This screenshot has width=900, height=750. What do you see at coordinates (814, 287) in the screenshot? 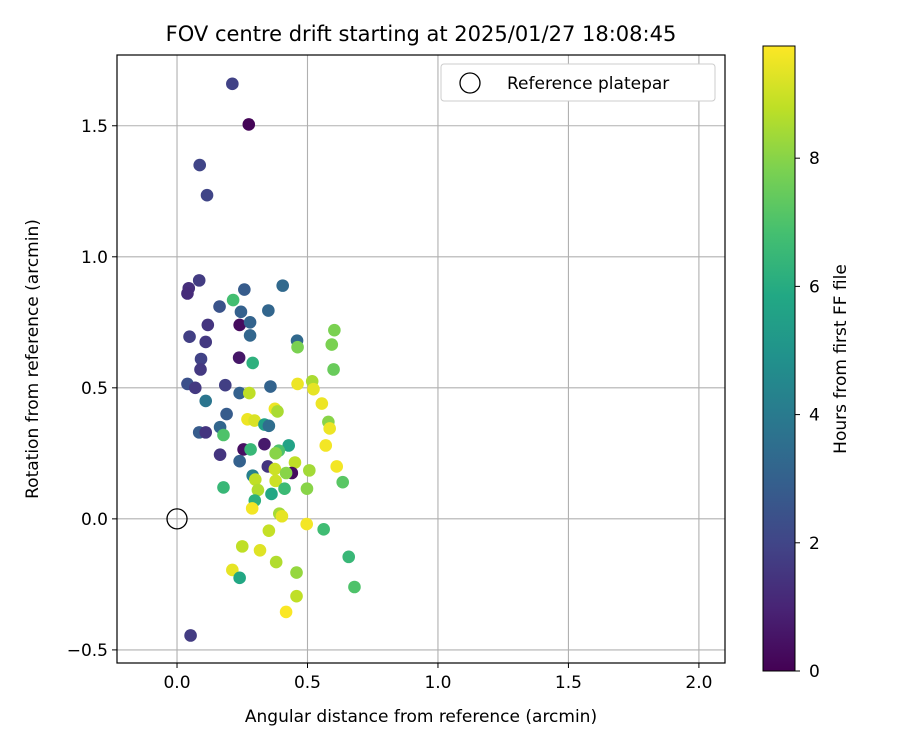
I see `colorbar-tick-label: 6` at bounding box center [814, 287].